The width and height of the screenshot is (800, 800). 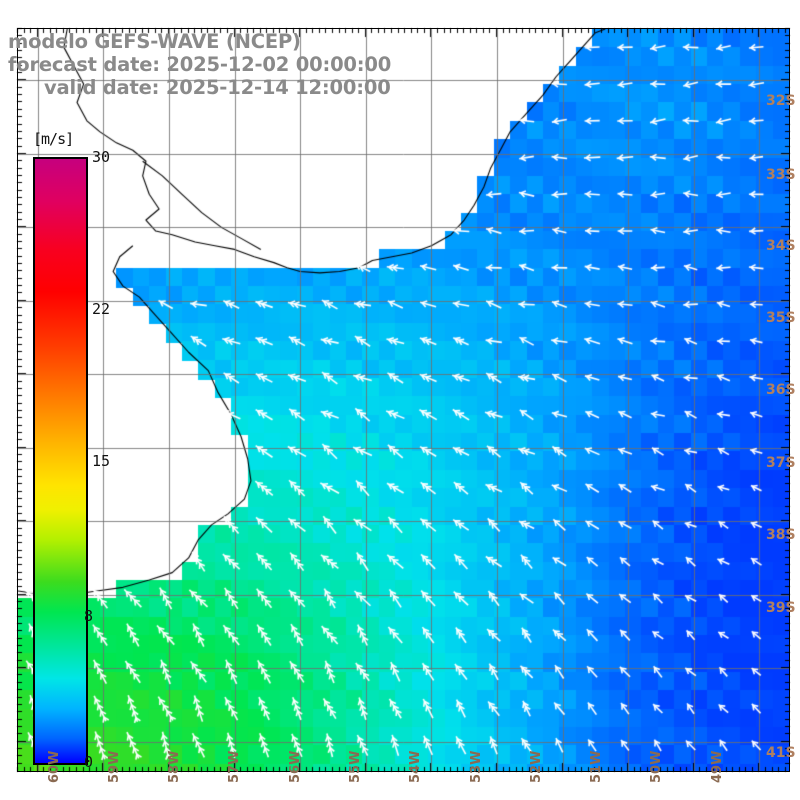 What do you see at coordinates (781, 463) in the screenshot?
I see `lat-label-37s: 37S` at bounding box center [781, 463].